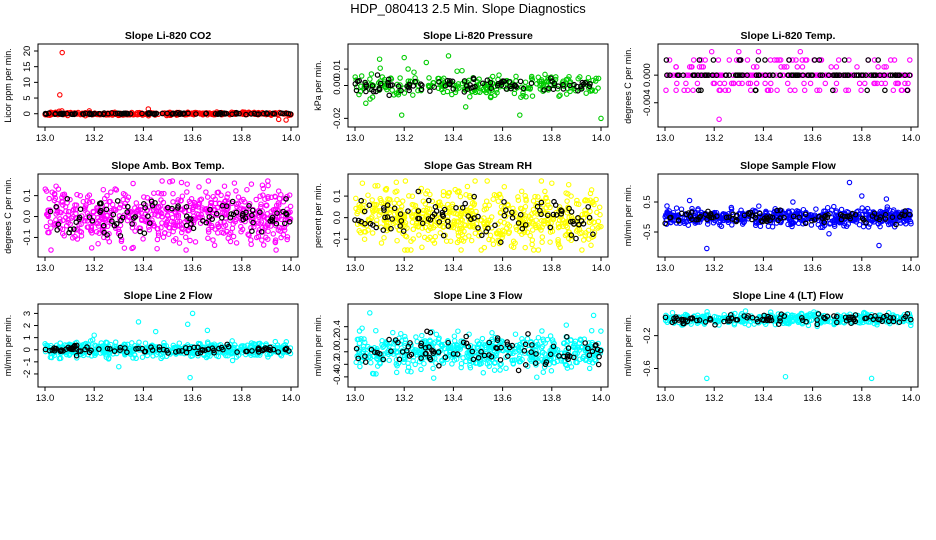 Image resolution: width=936 pixels, height=540 pixels. Describe the element at coordinates (468, 8) in the screenshot. I see `page-title: HDP_080413 2.5 Min. Slope Diagnostics` at that location.